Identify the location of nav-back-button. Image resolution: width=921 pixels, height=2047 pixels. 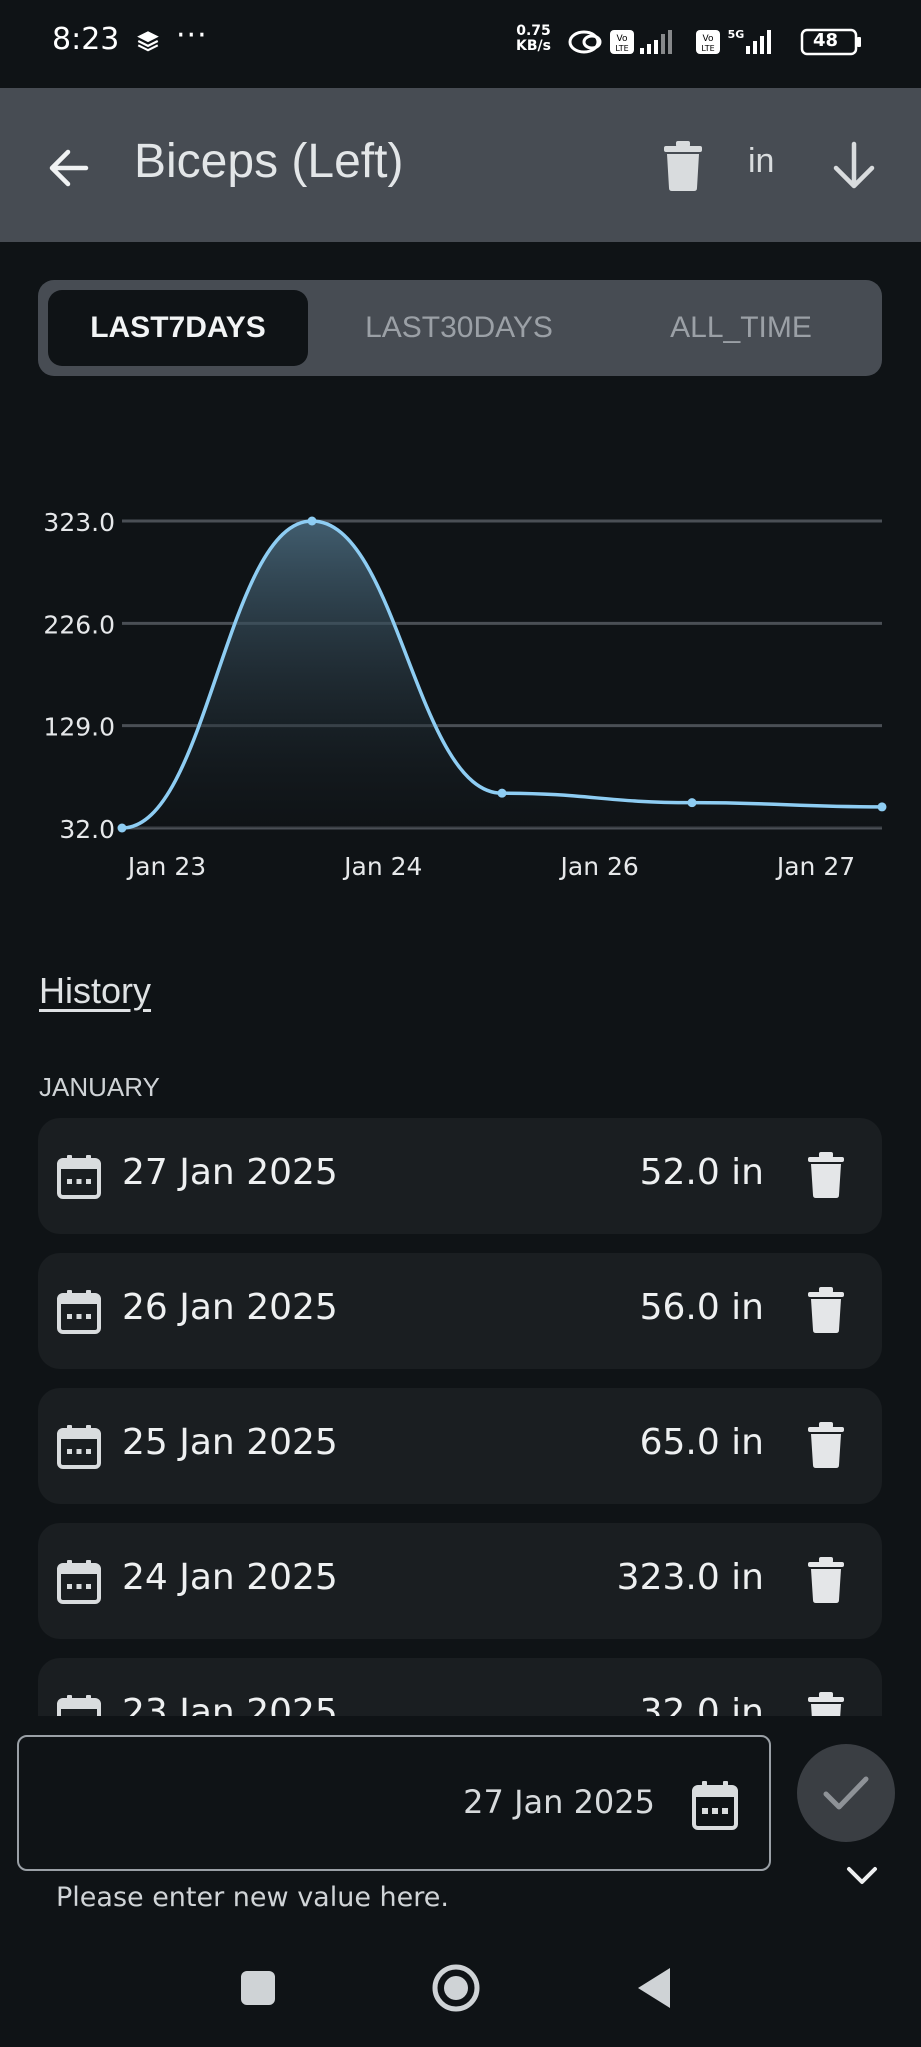
(654, 1988).